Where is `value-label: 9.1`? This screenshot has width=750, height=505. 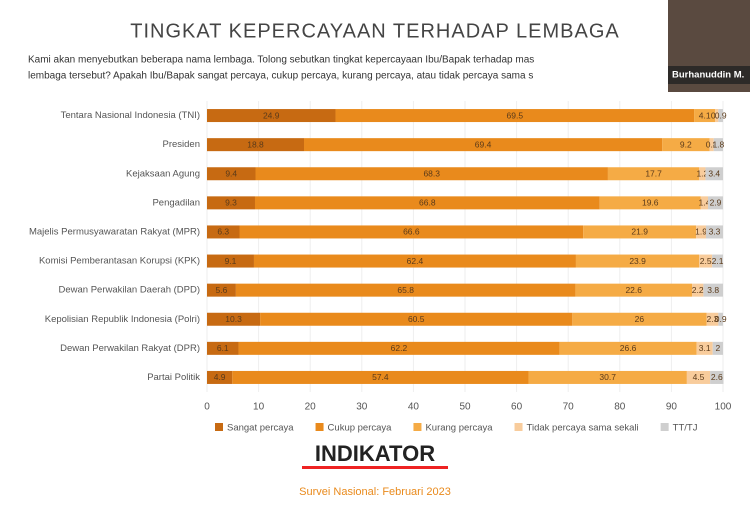 value-label: 9.1 is located at coordinates (231, 261).